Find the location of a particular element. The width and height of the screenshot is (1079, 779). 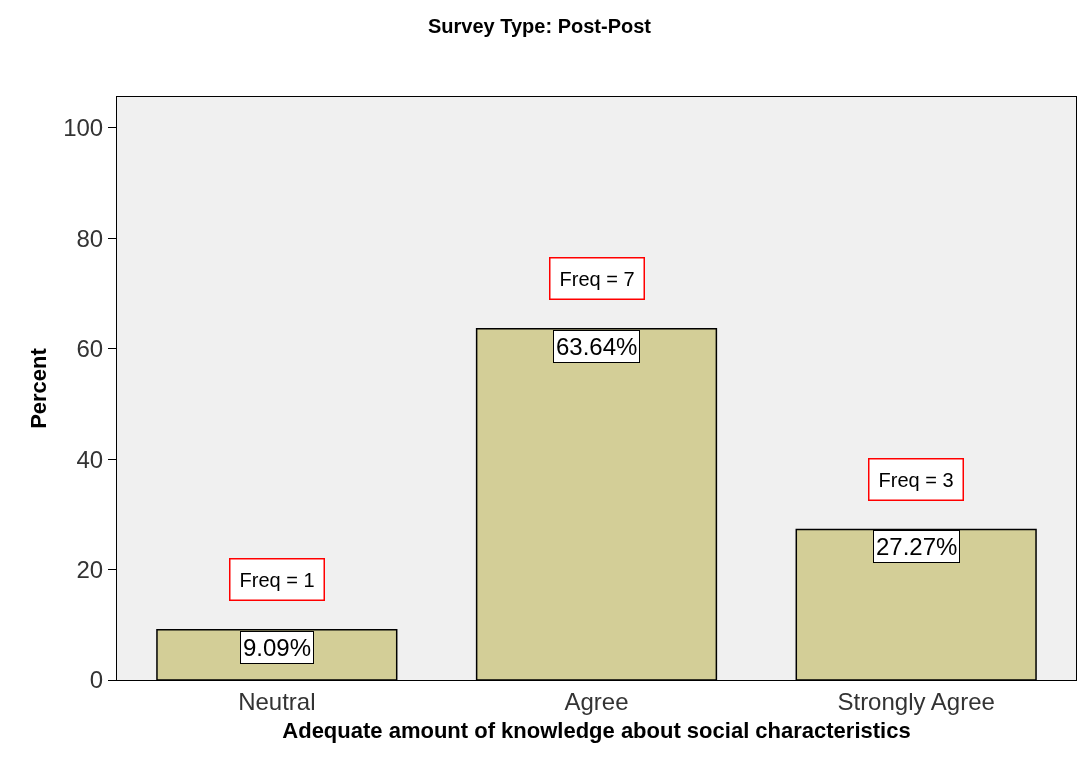

data-label: 63.64% is located at coordinates (597, 346).